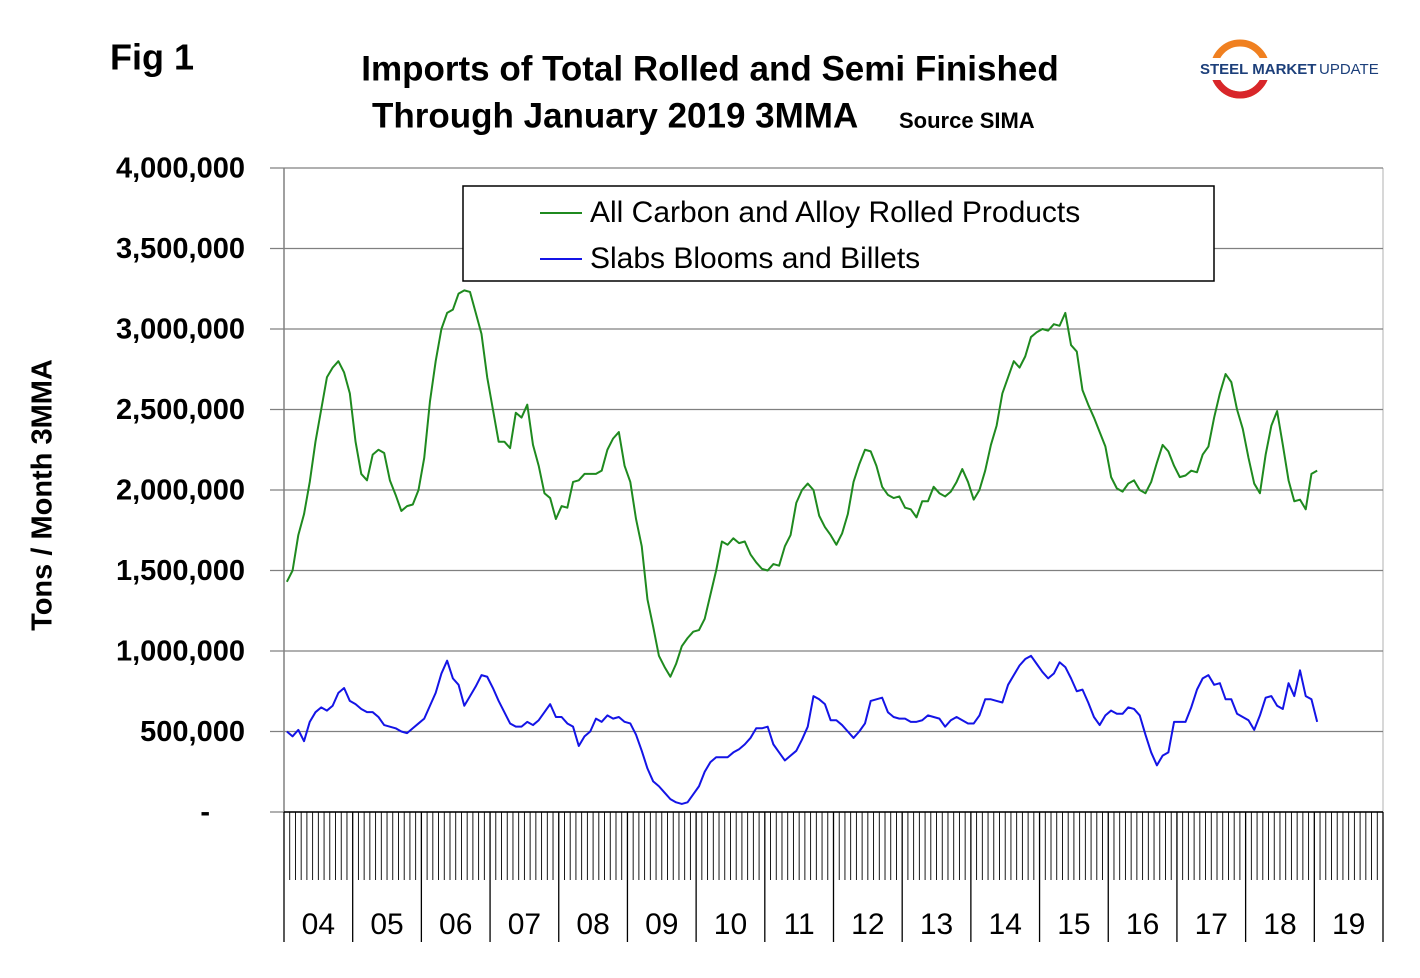  What do you see at coordinates (386, 924) in the screenshot?
I see `x-tick-label: 05` at bounding box center [386, 924].